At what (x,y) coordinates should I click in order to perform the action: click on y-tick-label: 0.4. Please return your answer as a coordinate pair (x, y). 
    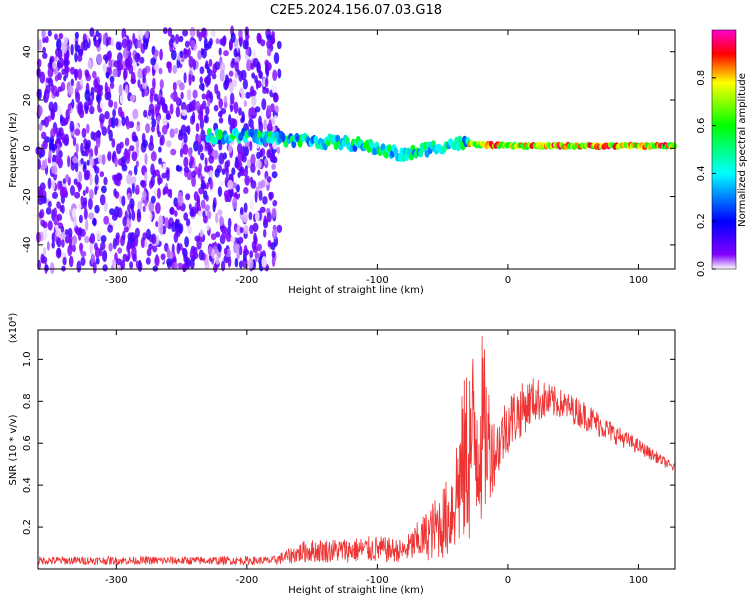
    Looking at the image, I should click on (27, 485).